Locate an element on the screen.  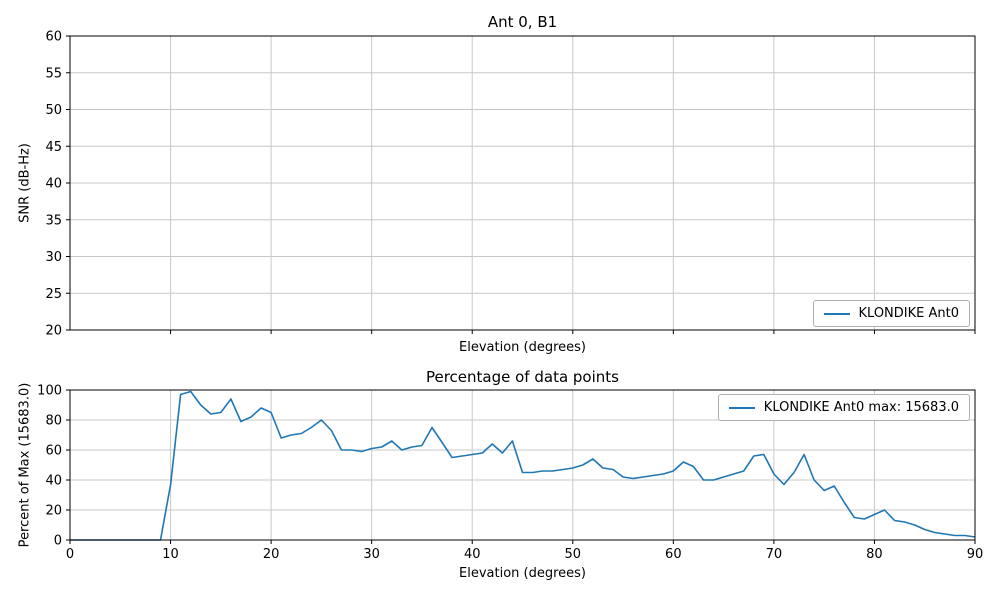
svg-text: 100 is located at coordinates (49, 391).